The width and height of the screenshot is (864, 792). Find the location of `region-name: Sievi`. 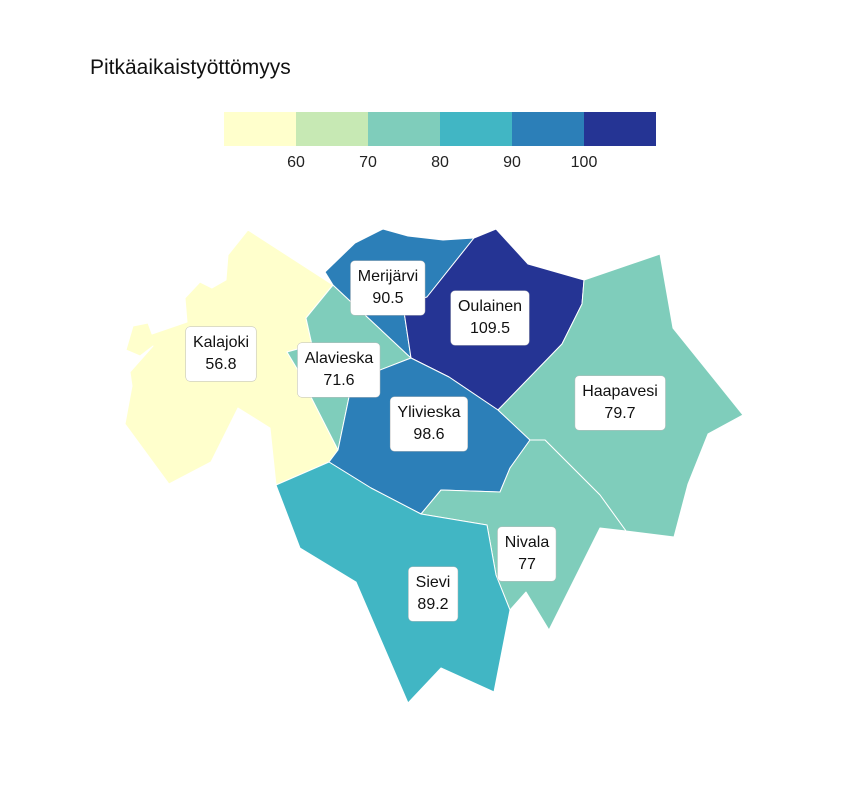

region-name: Sievi is located at coordinates (433, 582).